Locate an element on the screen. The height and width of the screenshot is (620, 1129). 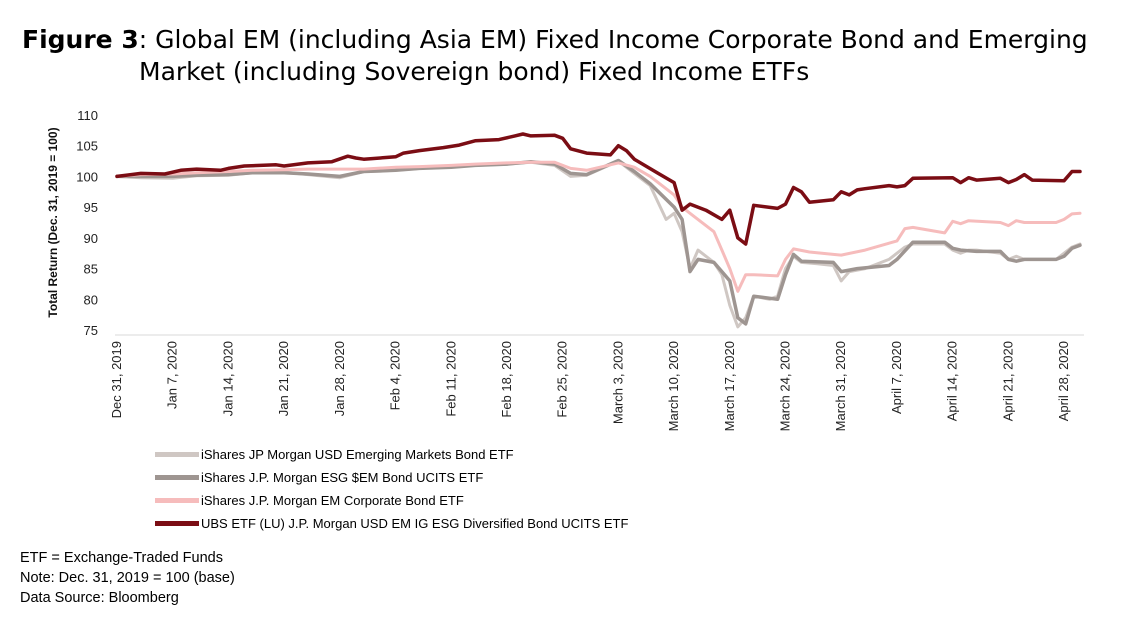
y-tick-label: 90 is located at coordinates (91, 238).